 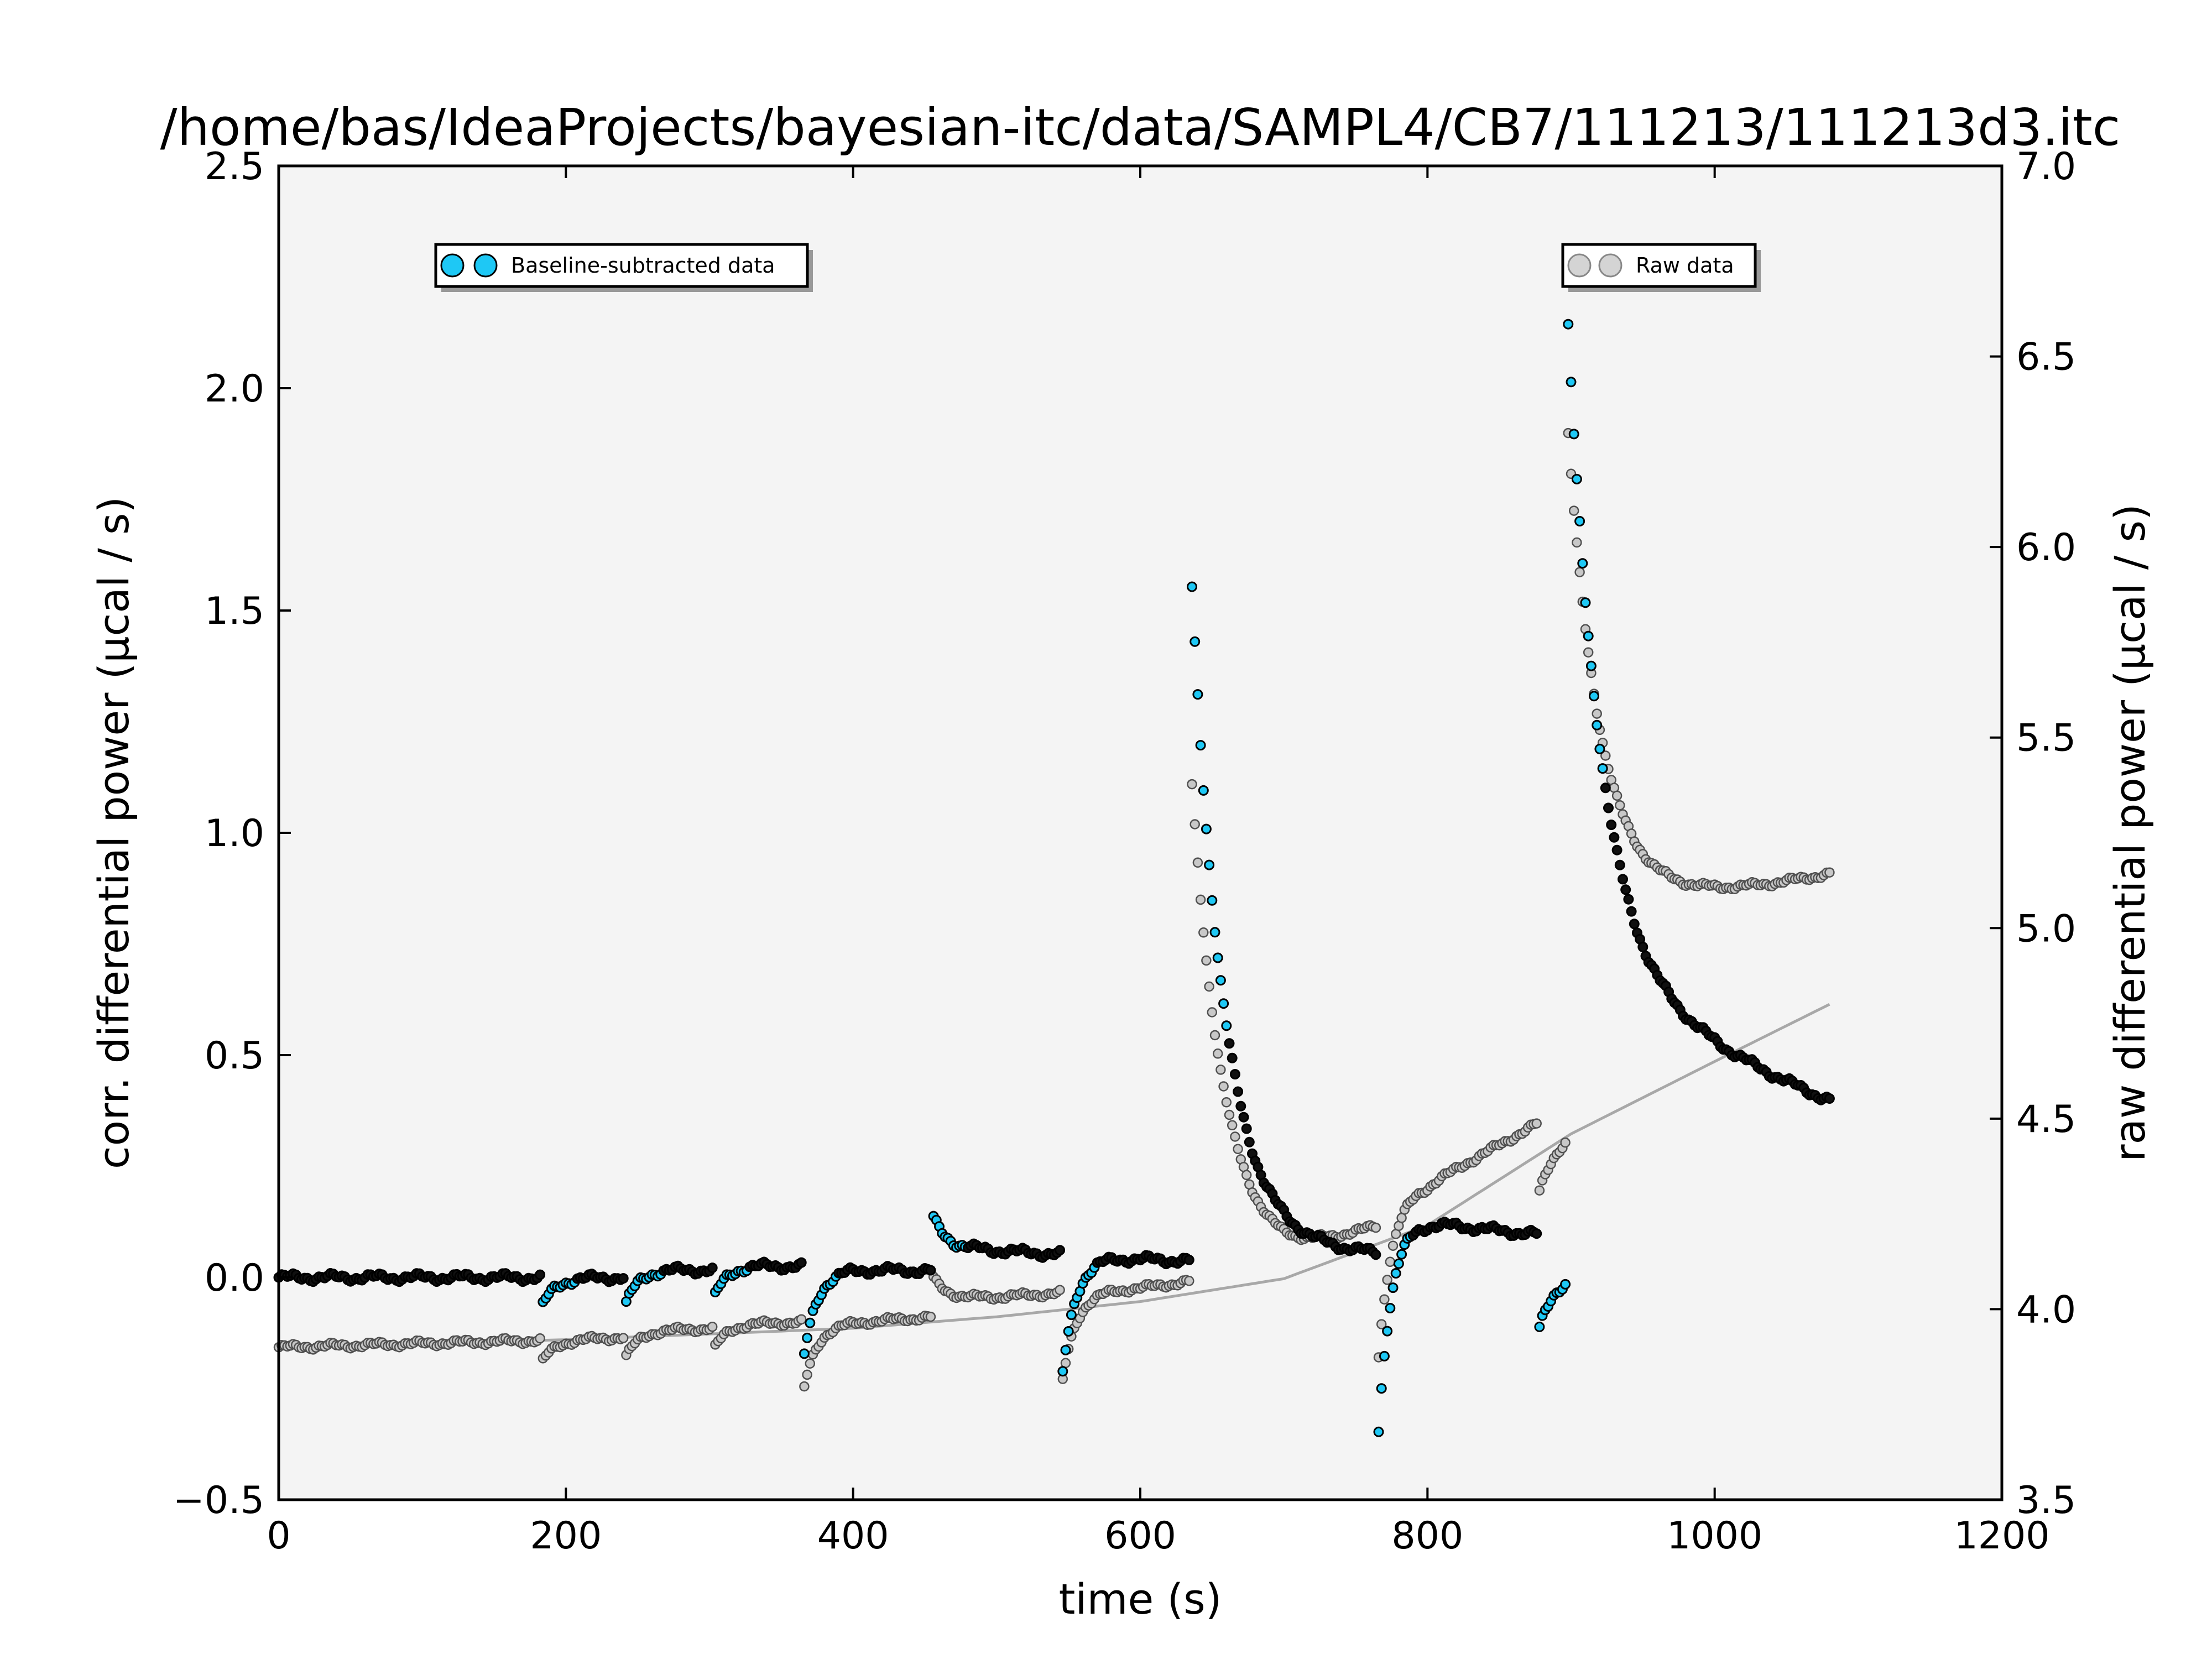 What do you see at coordinates (2046, 1501) in the screenshot?
I see `y-right-tick-label: 3.5` at bounding box center [2046, 1501].